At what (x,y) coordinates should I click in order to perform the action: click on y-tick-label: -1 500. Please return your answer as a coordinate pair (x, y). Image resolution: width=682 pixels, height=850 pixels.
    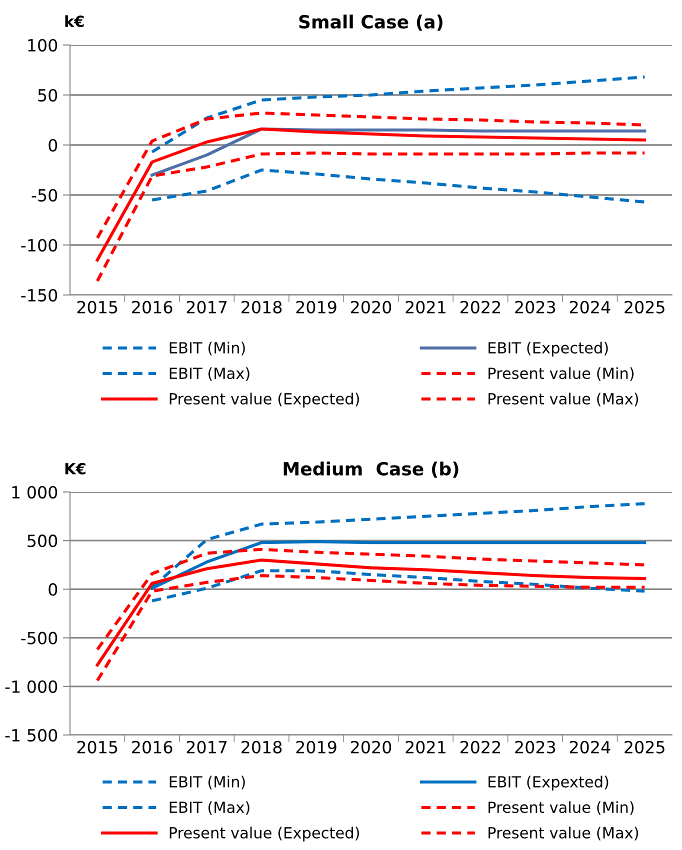
    Looking at the image, I should click on (31, 735).